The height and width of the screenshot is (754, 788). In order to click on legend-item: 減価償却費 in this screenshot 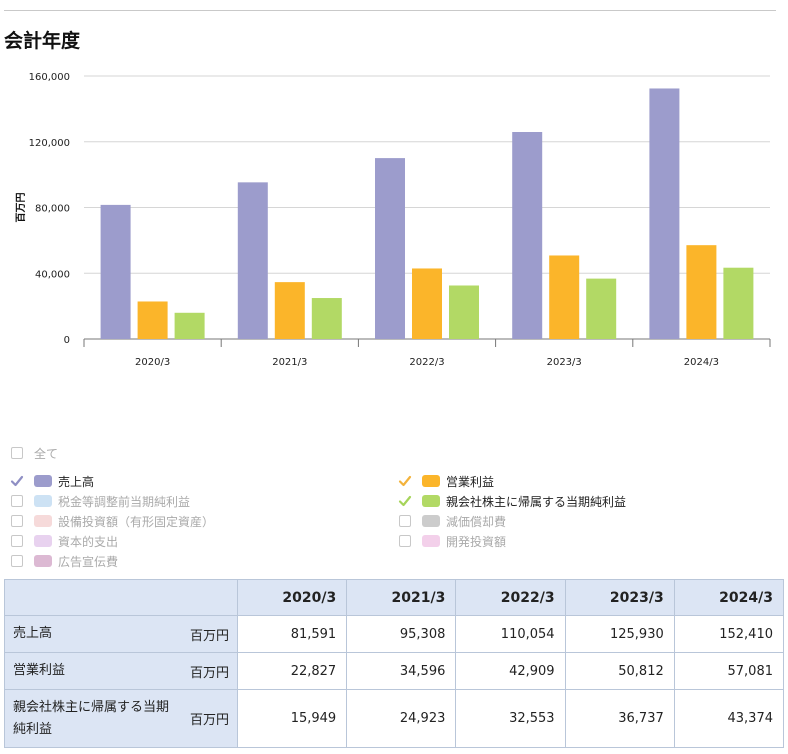, I will do `click(452, 521)`.